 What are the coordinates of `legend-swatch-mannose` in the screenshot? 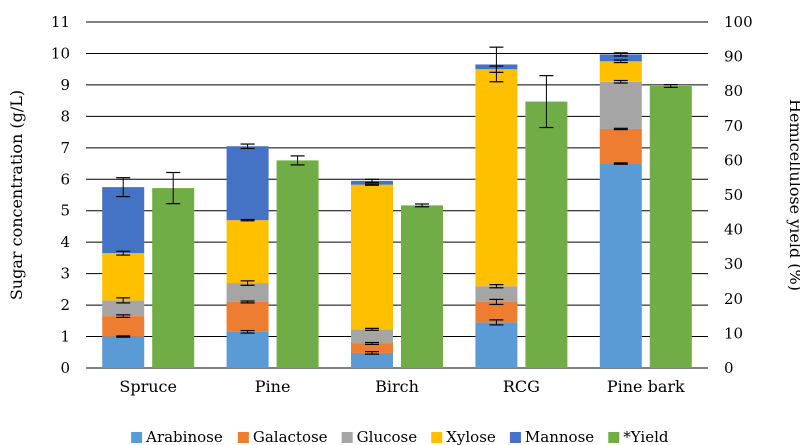 It's located at (515, 437).